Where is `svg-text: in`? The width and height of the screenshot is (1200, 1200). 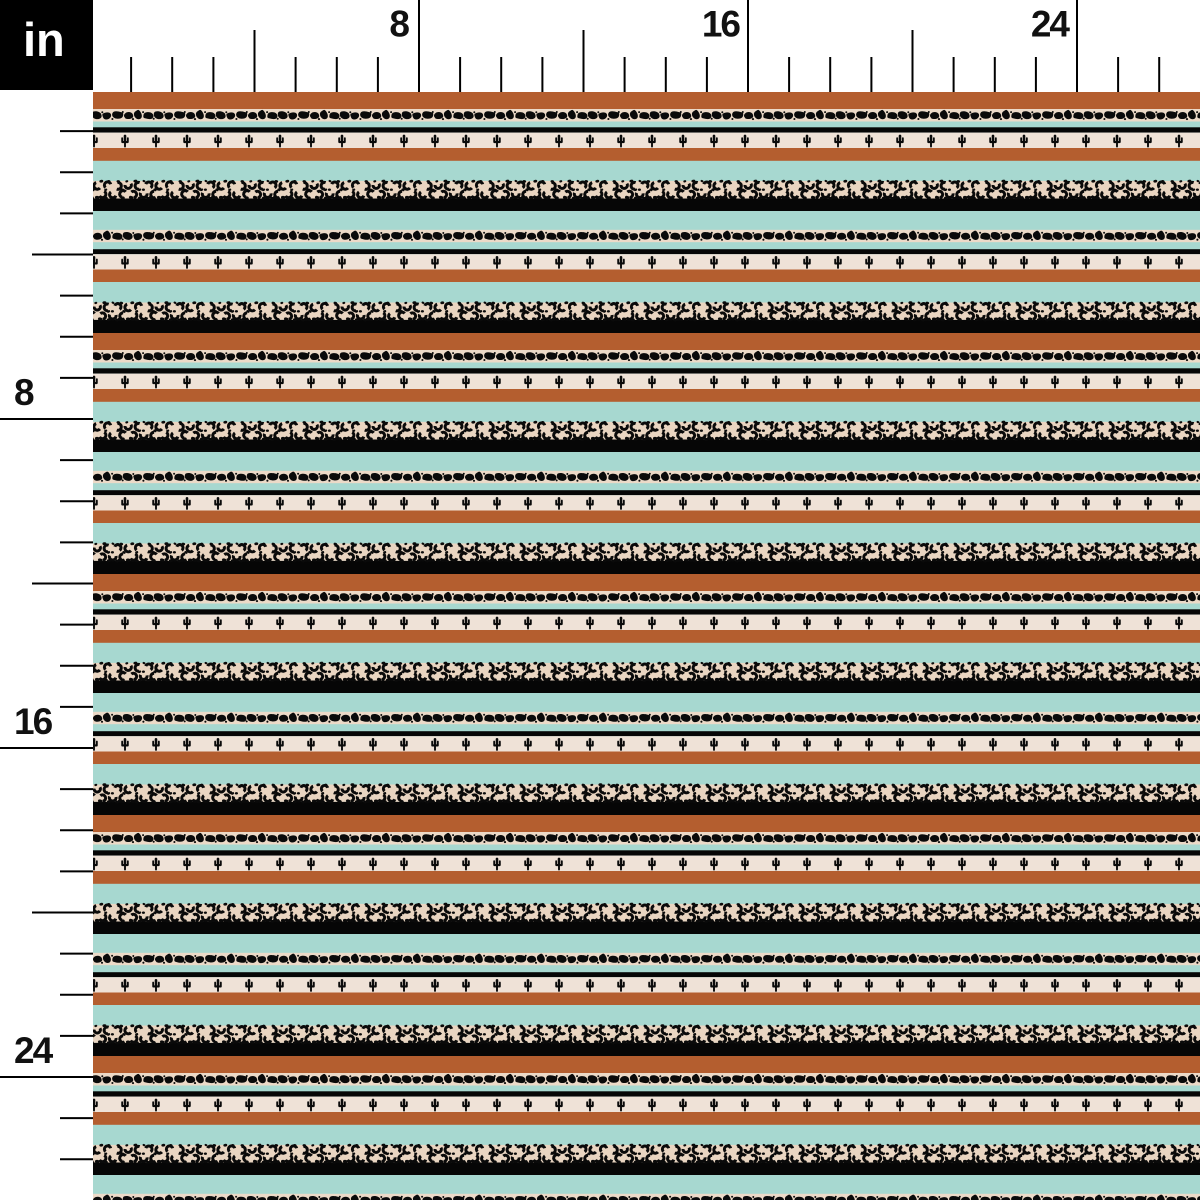
svg-text: in is located at coordinates (44, 39).